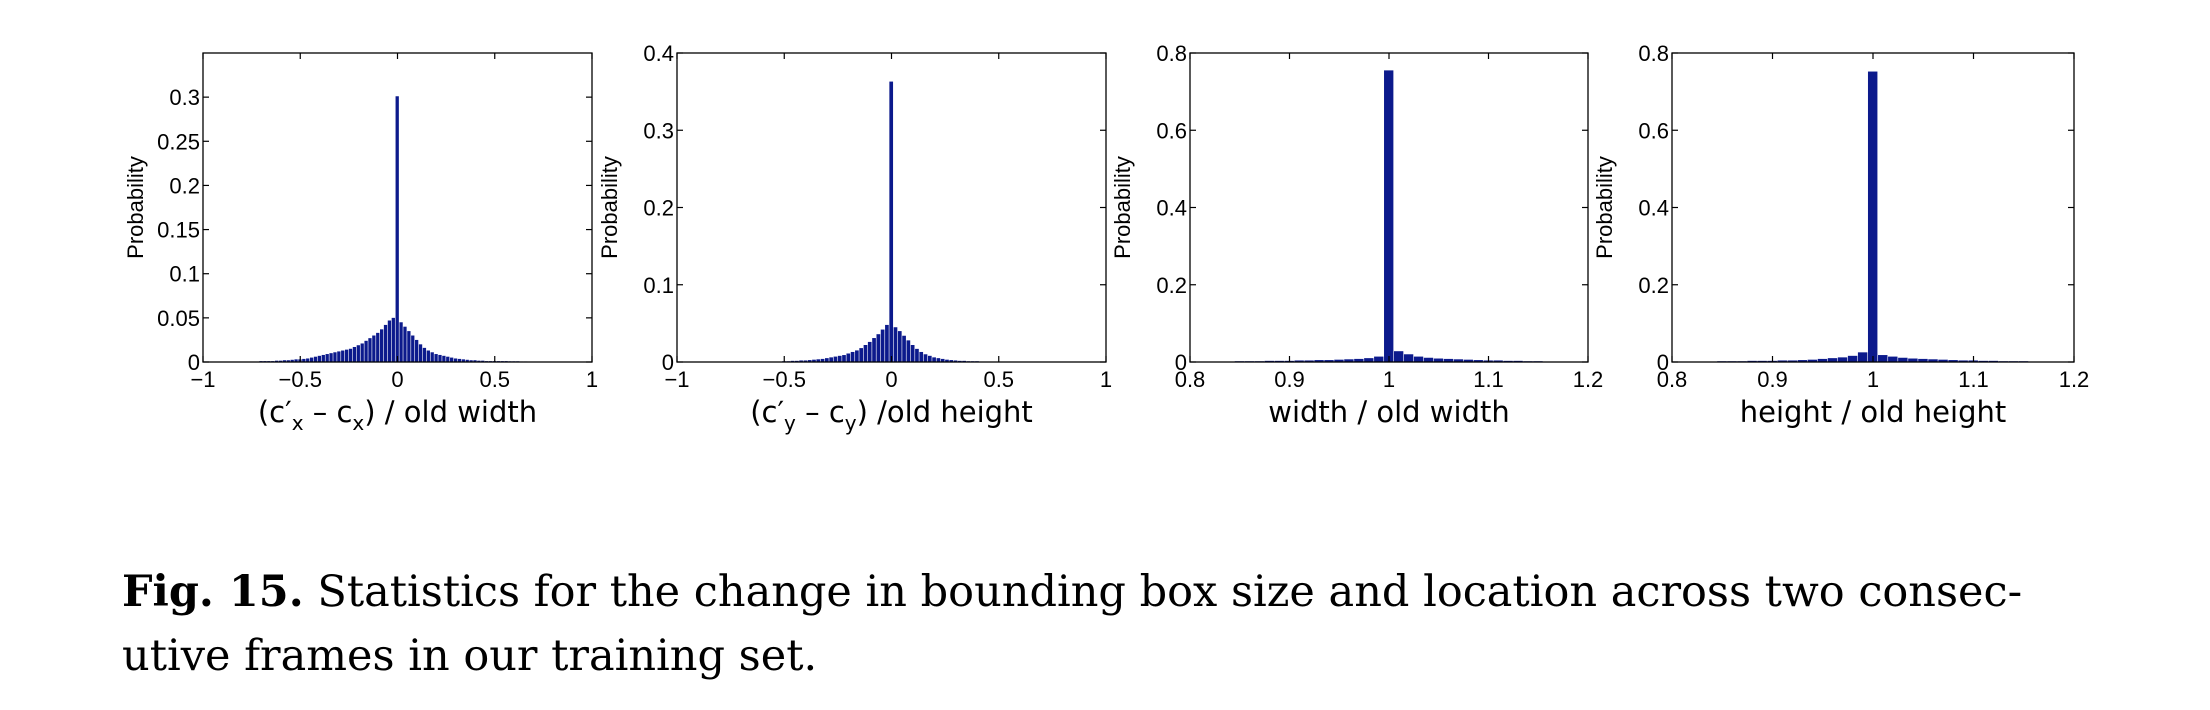 This screenshot has height=710, width=2210. What do you see at coordinates (494, 379) in the screenshot?
I see `chart-1-xtick-label: 0.5` at bounding box center [494, 379].